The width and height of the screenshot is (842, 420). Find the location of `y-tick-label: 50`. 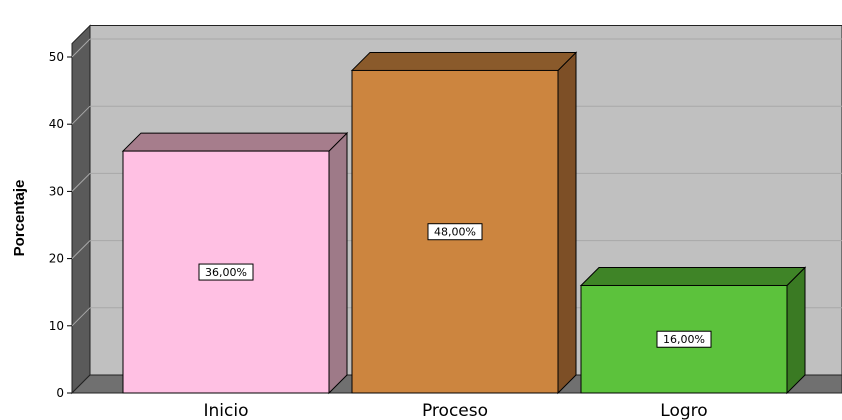

y-tick-label: 50 is located at coordinates (56, 57).